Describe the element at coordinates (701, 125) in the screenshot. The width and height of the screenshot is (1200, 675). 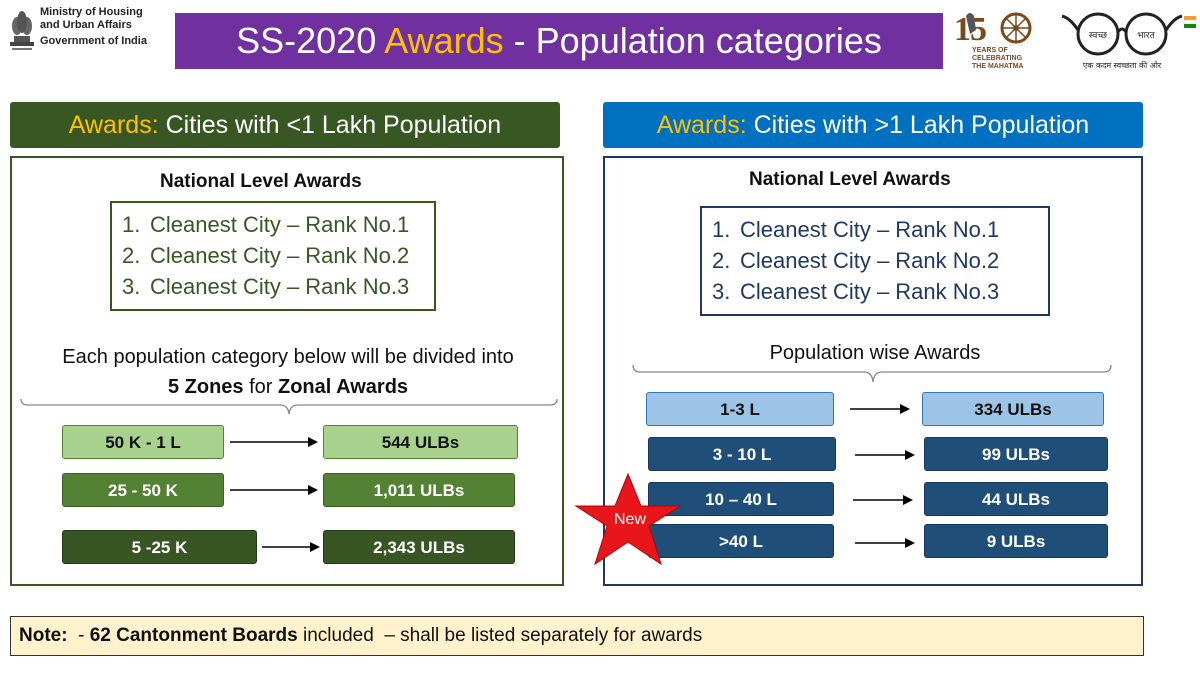
I see `right-heading-accent: Awards:` at that location.